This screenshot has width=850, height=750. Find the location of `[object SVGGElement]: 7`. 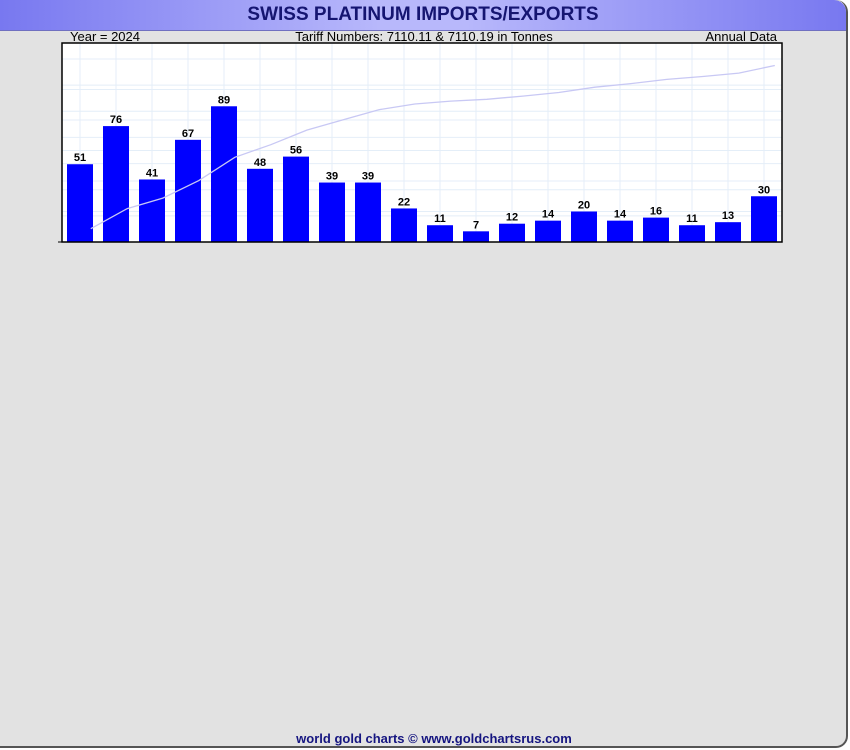

[object SVGGElement]: 7 is located at coordinates (476, 225).